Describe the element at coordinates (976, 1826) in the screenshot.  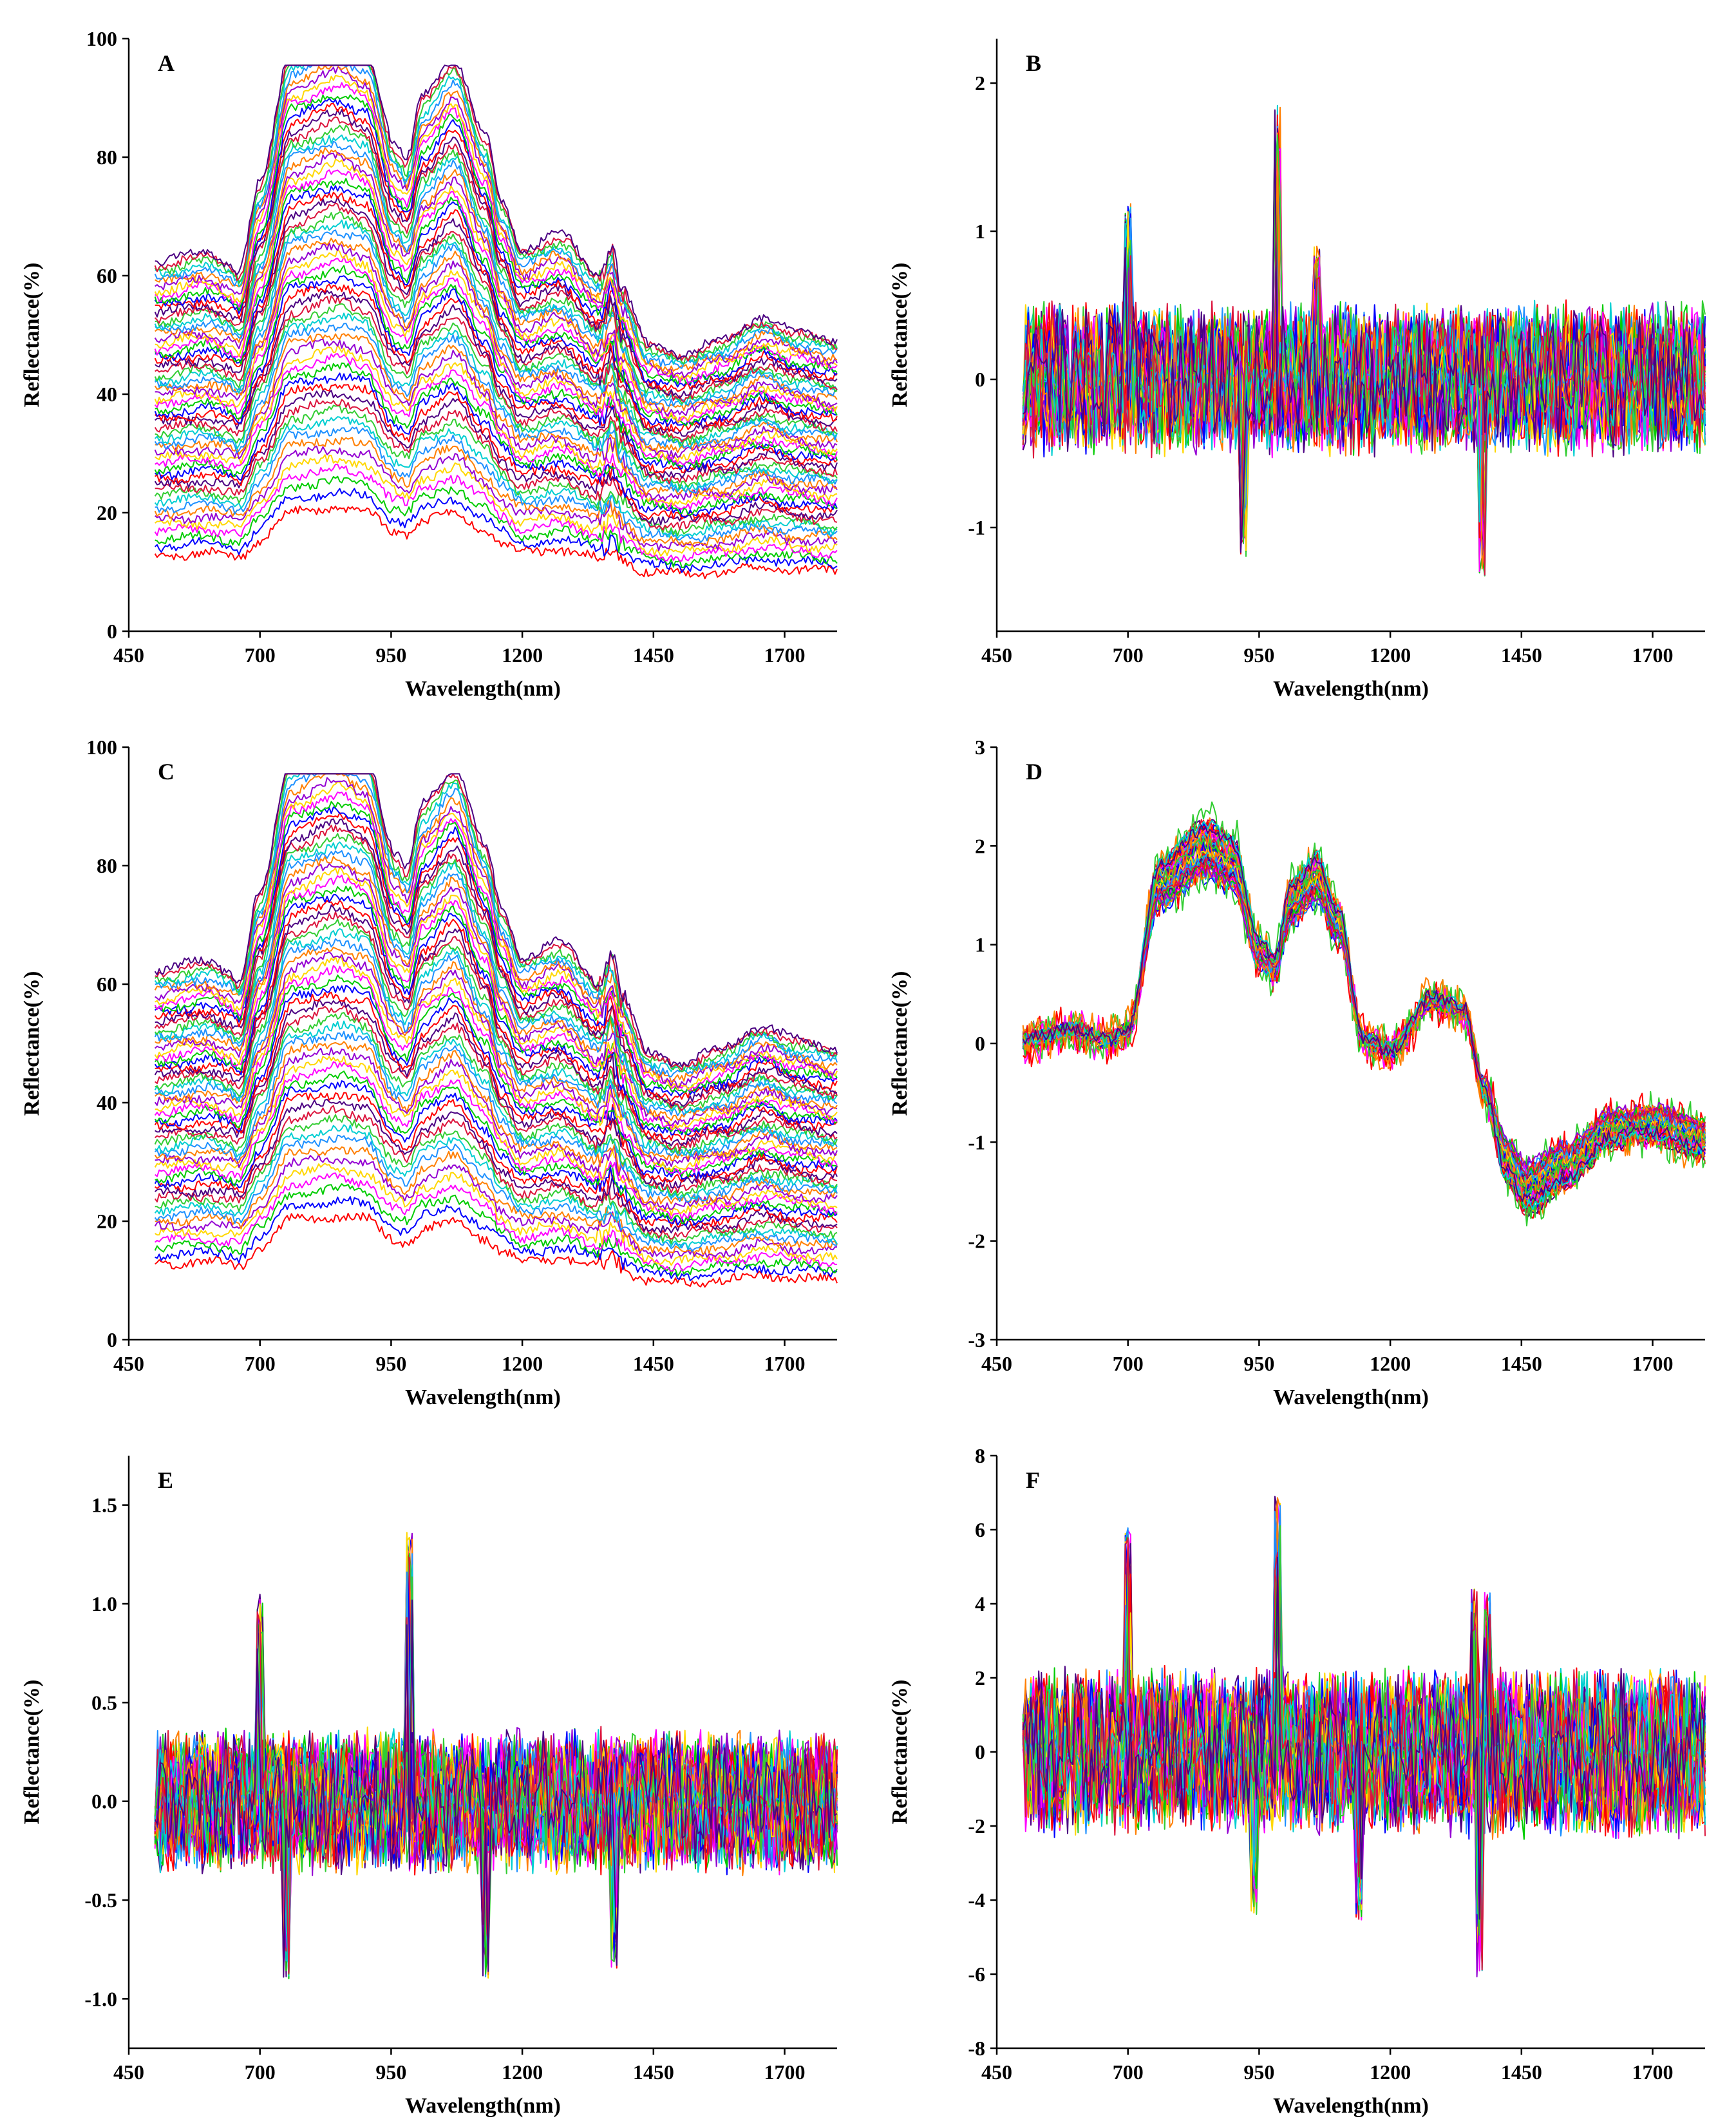
I see `y-tick-label: -2` at that location.